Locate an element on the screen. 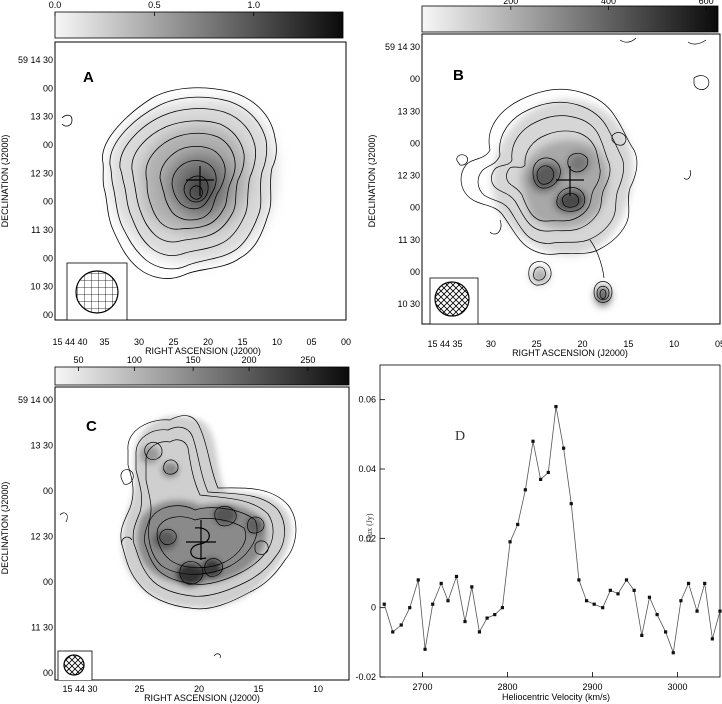  panel-a-xlabel: RIGHT ASCENSION (J2000) is located at coordinates (203, 351).